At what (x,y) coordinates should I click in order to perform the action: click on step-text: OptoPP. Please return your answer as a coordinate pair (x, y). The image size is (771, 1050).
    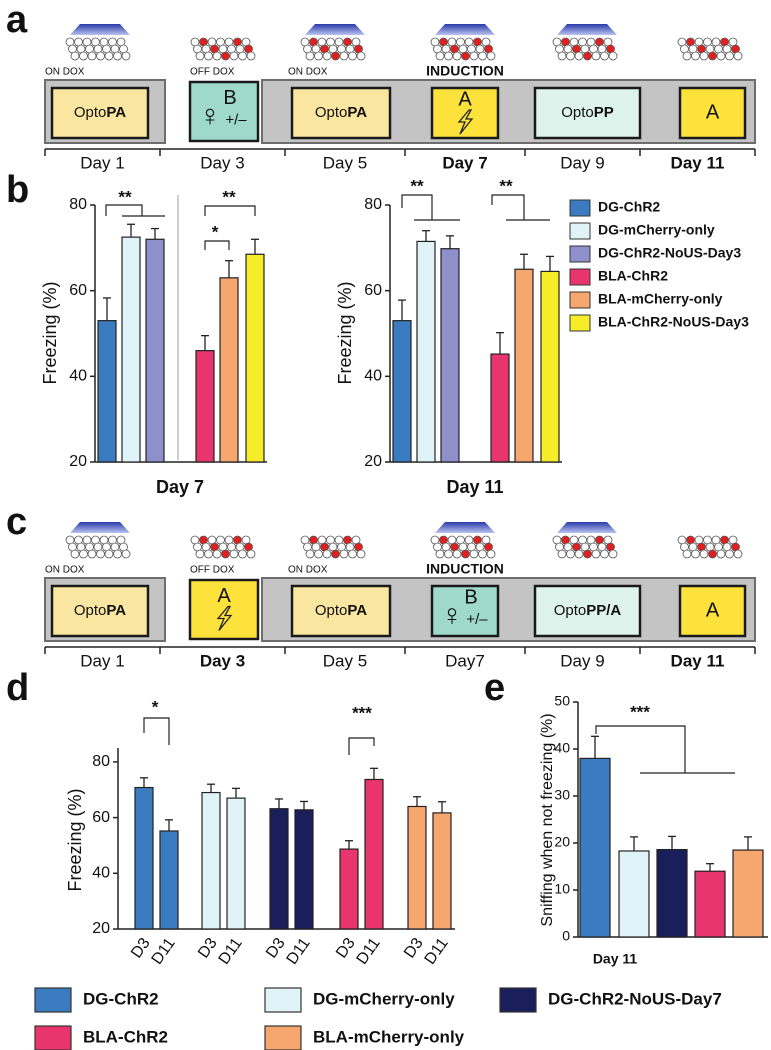
    Looking at the image, I should click on (587, 112).